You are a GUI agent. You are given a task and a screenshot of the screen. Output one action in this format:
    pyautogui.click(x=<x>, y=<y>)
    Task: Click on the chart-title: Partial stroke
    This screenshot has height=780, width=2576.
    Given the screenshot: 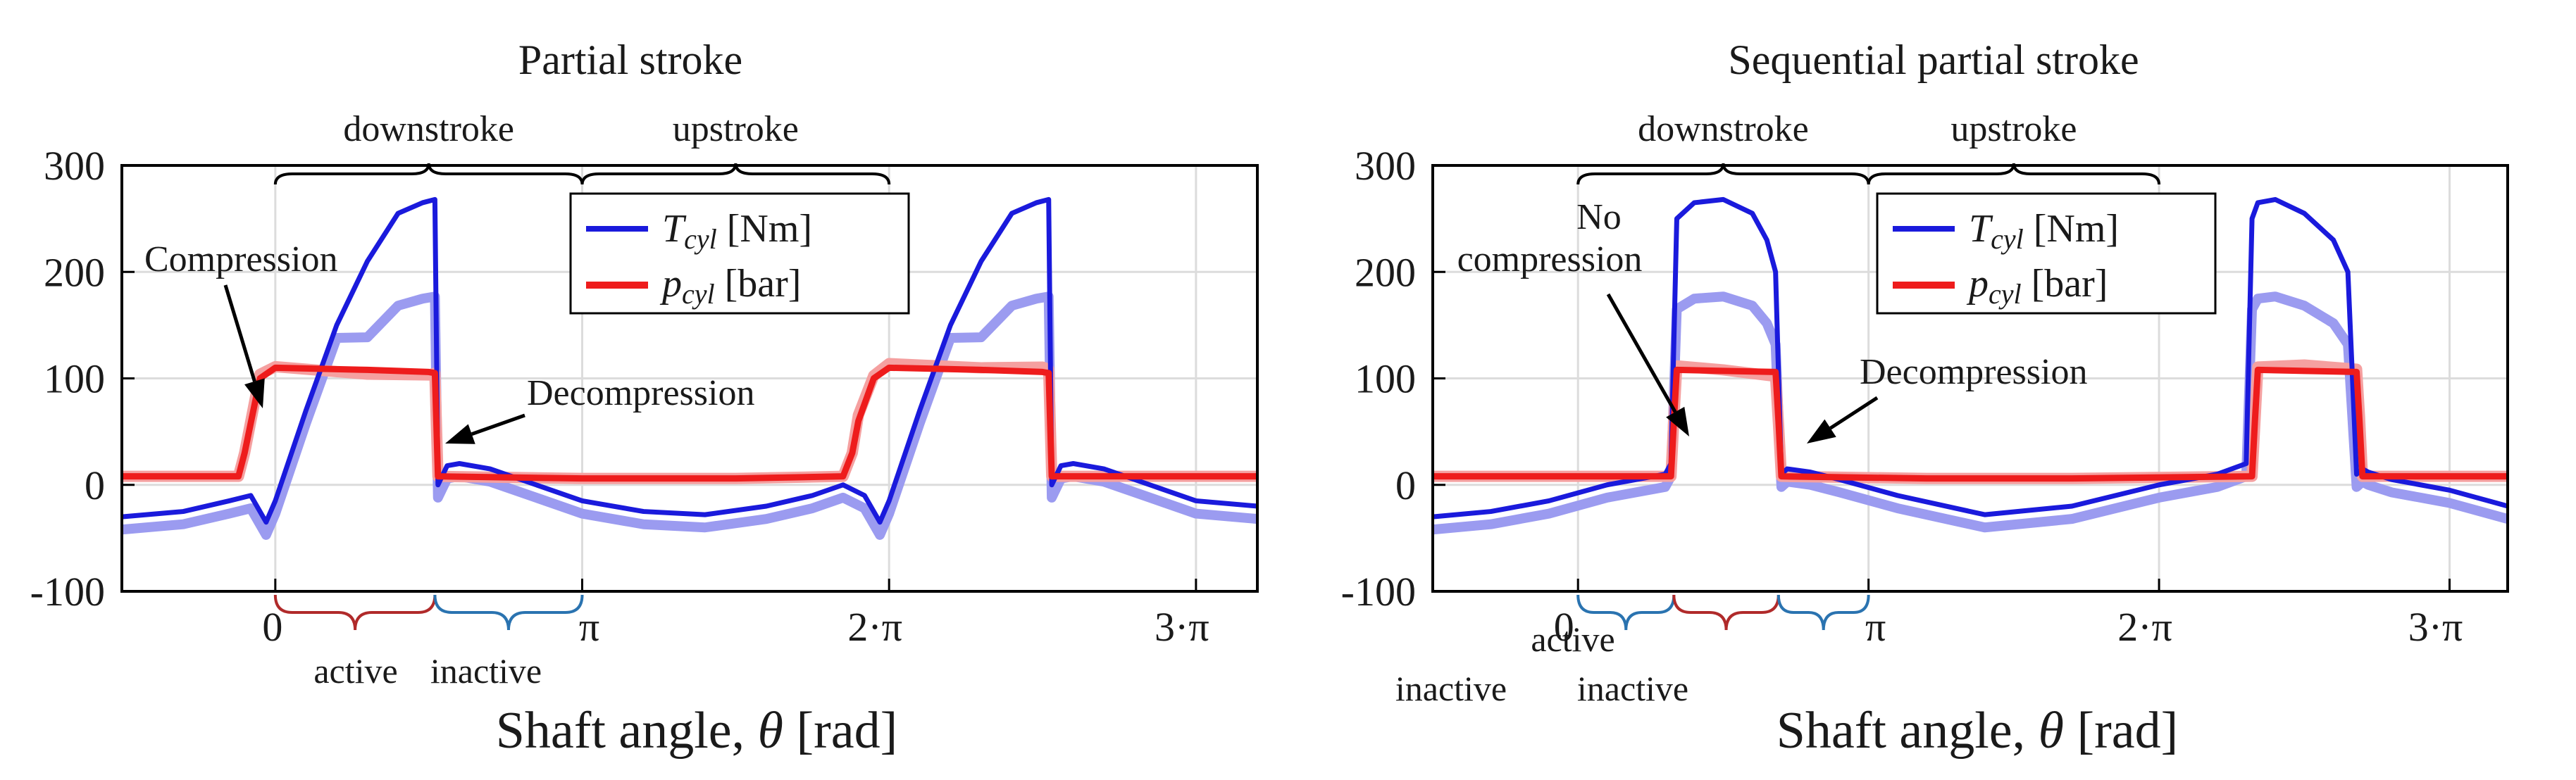 What is the action you would take?
    pyautogui.click(x=630, y=60)
    